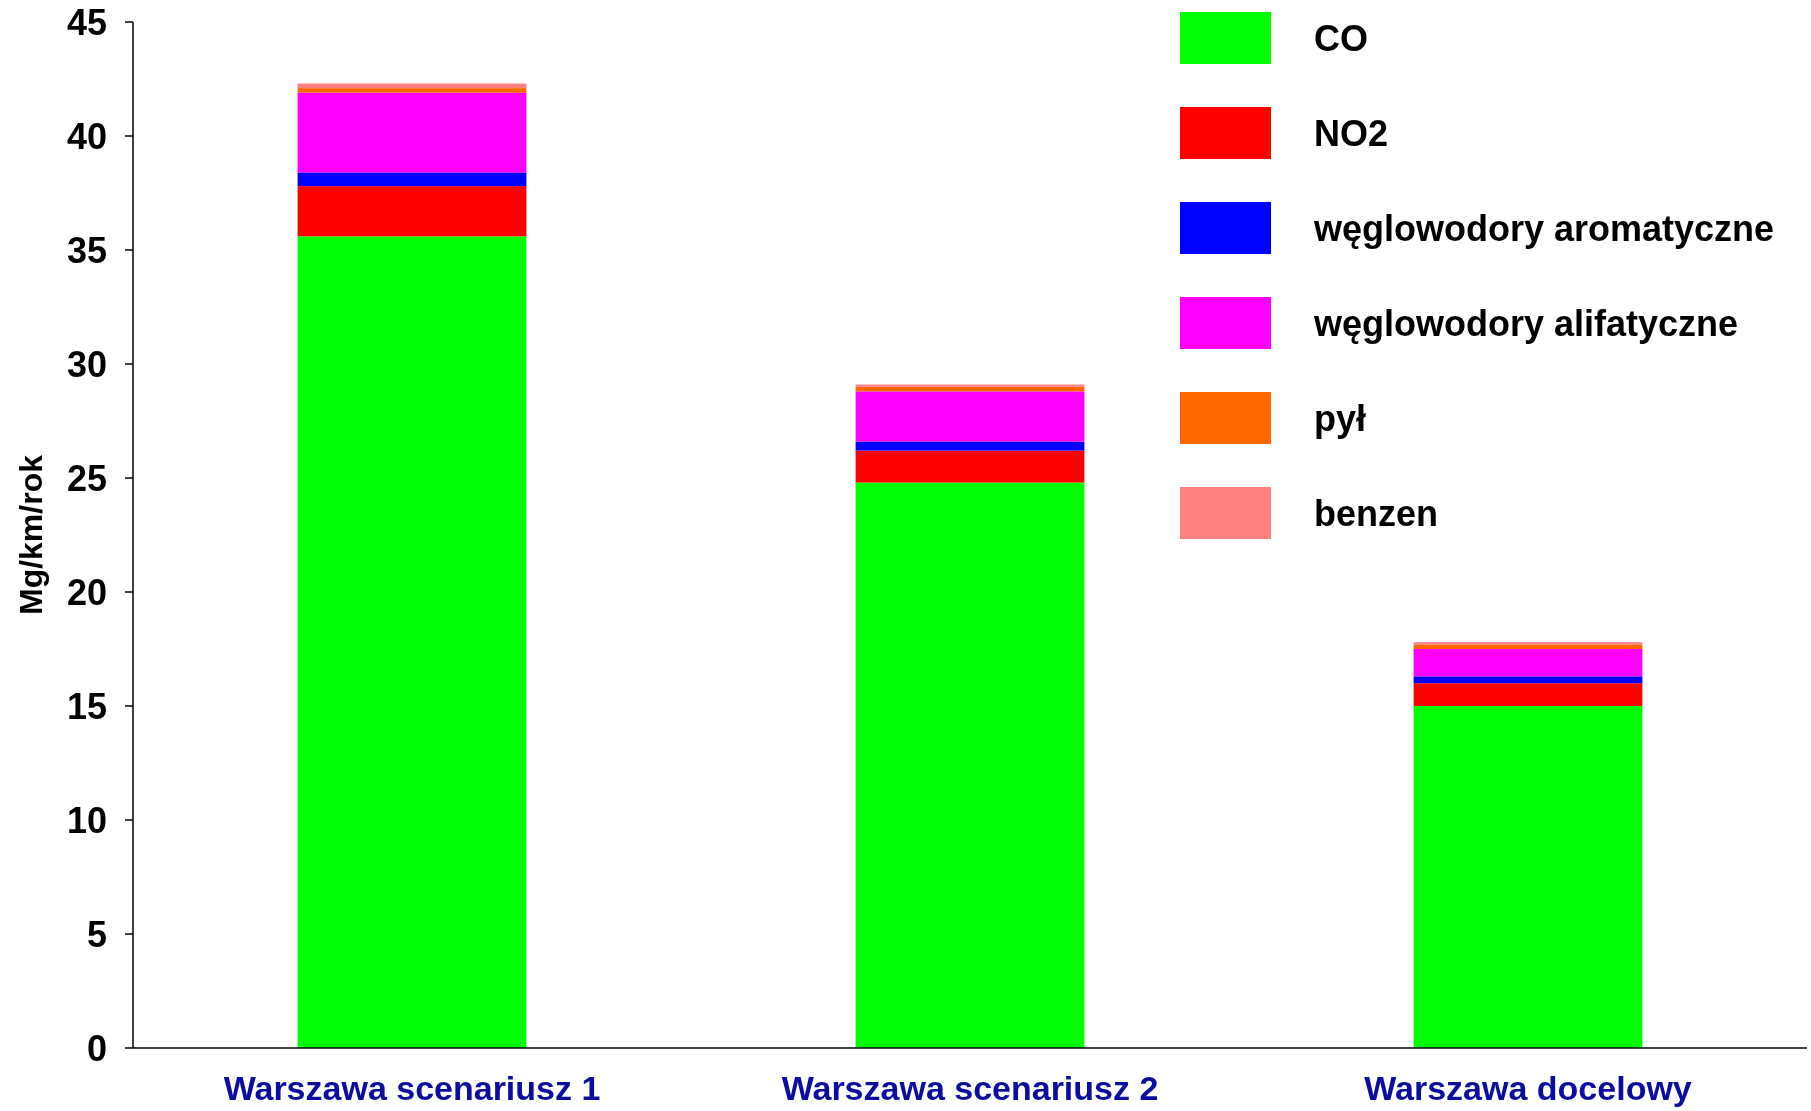 Image resolution: width=1811 pixels, height=1111 pixels. I want to click on legend-label: CO, so click(1341, 38).